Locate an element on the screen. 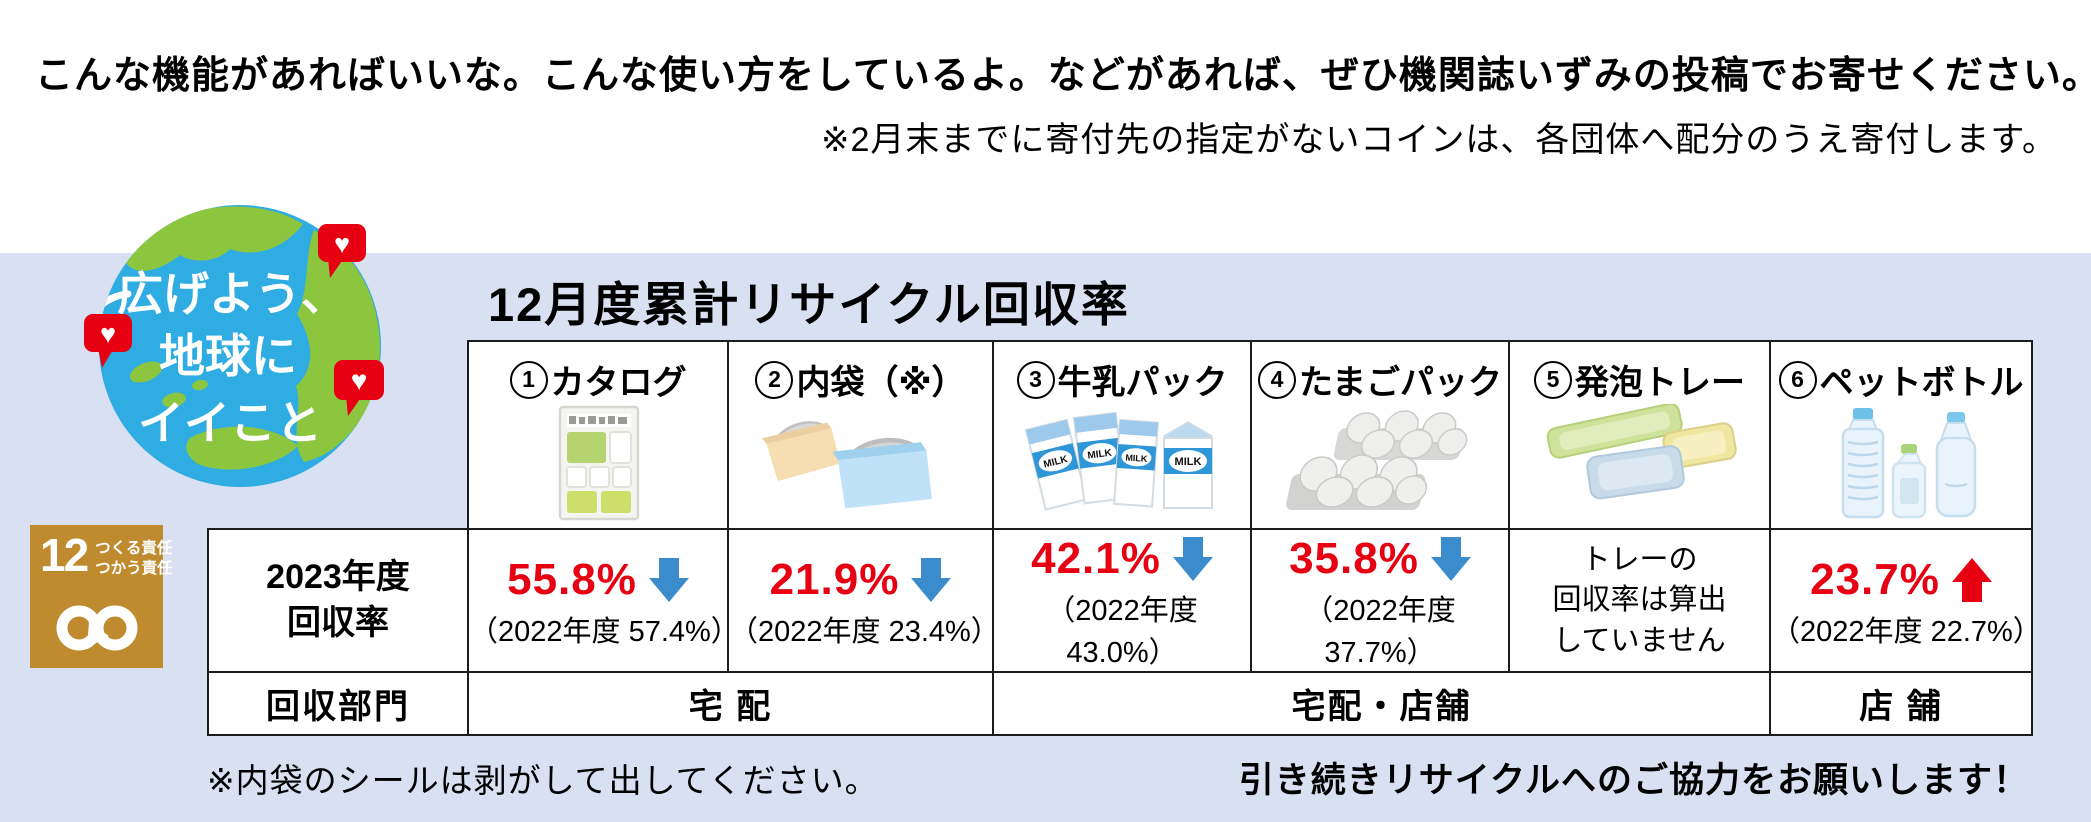 The height and width of the screenshot is (822, 2091). column-header-inner-bag: 2 内袋（※） is located at coordinates (860, 435).